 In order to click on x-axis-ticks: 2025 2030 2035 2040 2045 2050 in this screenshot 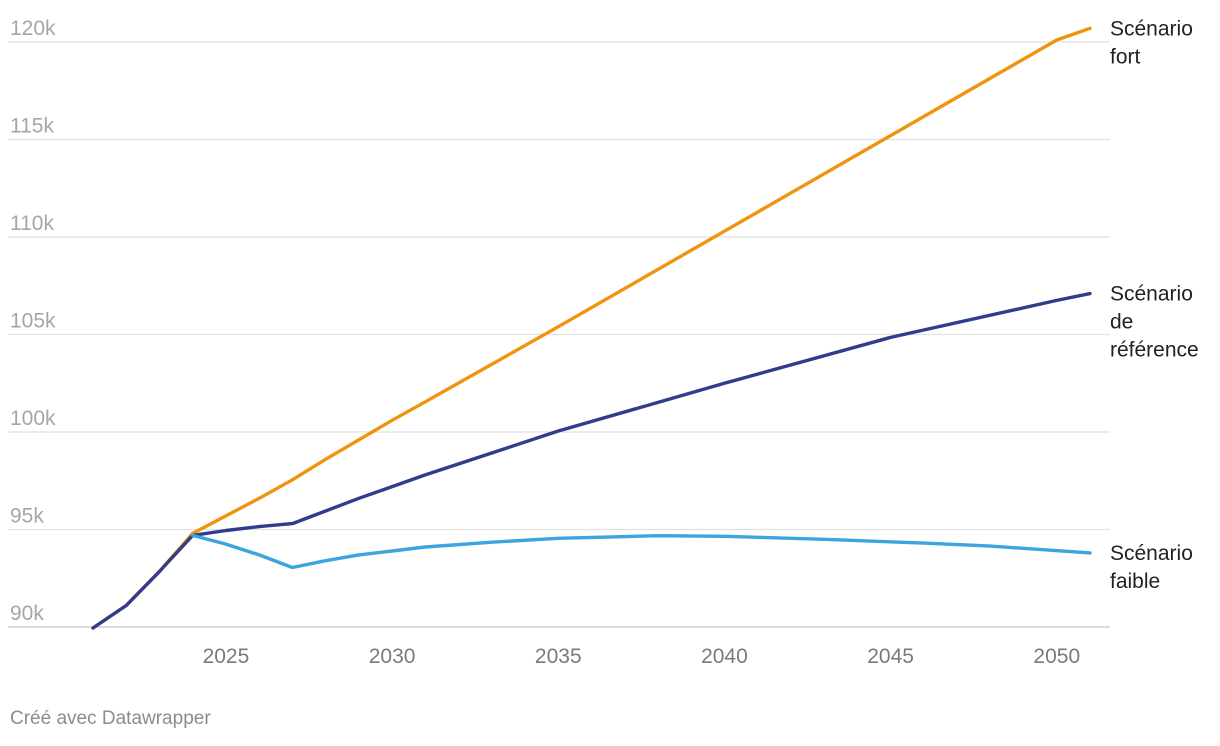, I will do `click(642, 656)`.